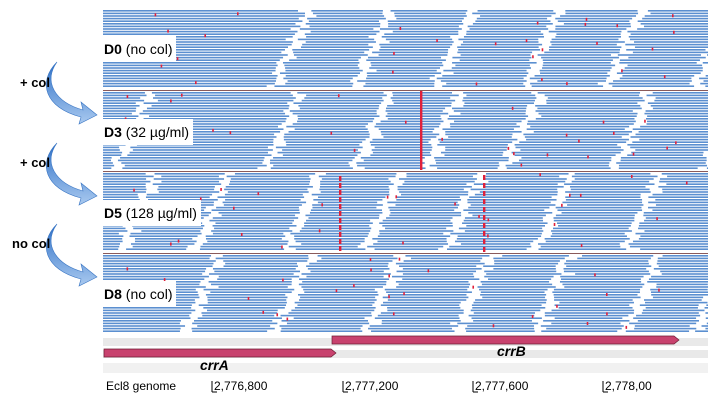 The width and height of the screenshot is (710, 395). Describe the element at coordinates (31, 243) in the screenshot. I see `transition-label: no col` at that location.